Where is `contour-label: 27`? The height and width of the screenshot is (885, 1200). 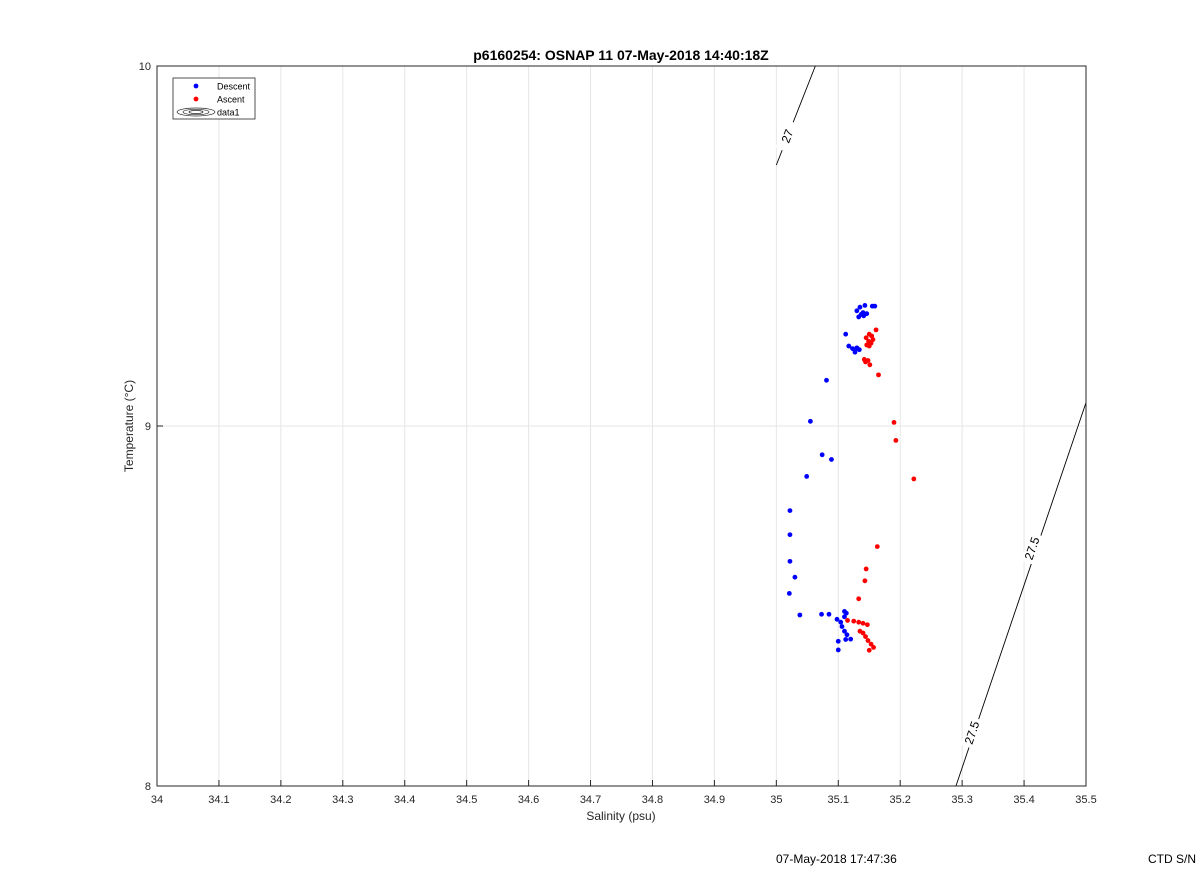 contour-label: 27 is located at coordinates (788, 136).